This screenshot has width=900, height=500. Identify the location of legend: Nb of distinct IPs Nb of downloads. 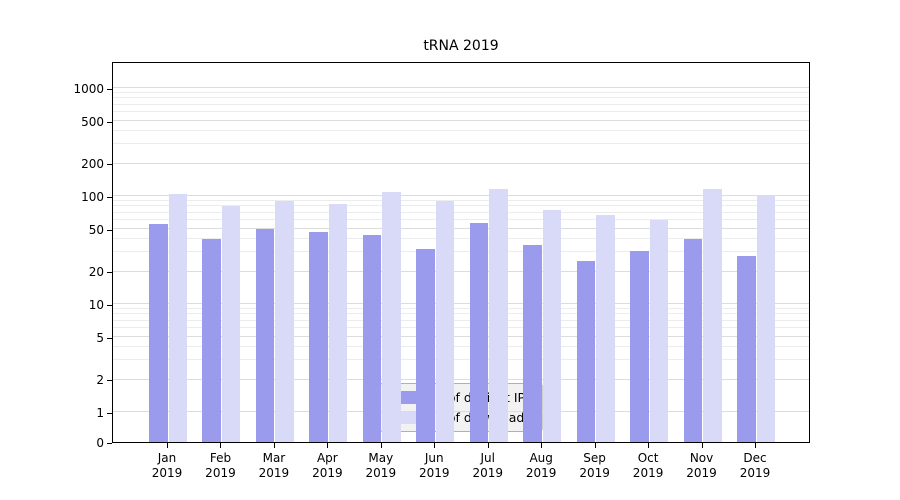
(461, 407).